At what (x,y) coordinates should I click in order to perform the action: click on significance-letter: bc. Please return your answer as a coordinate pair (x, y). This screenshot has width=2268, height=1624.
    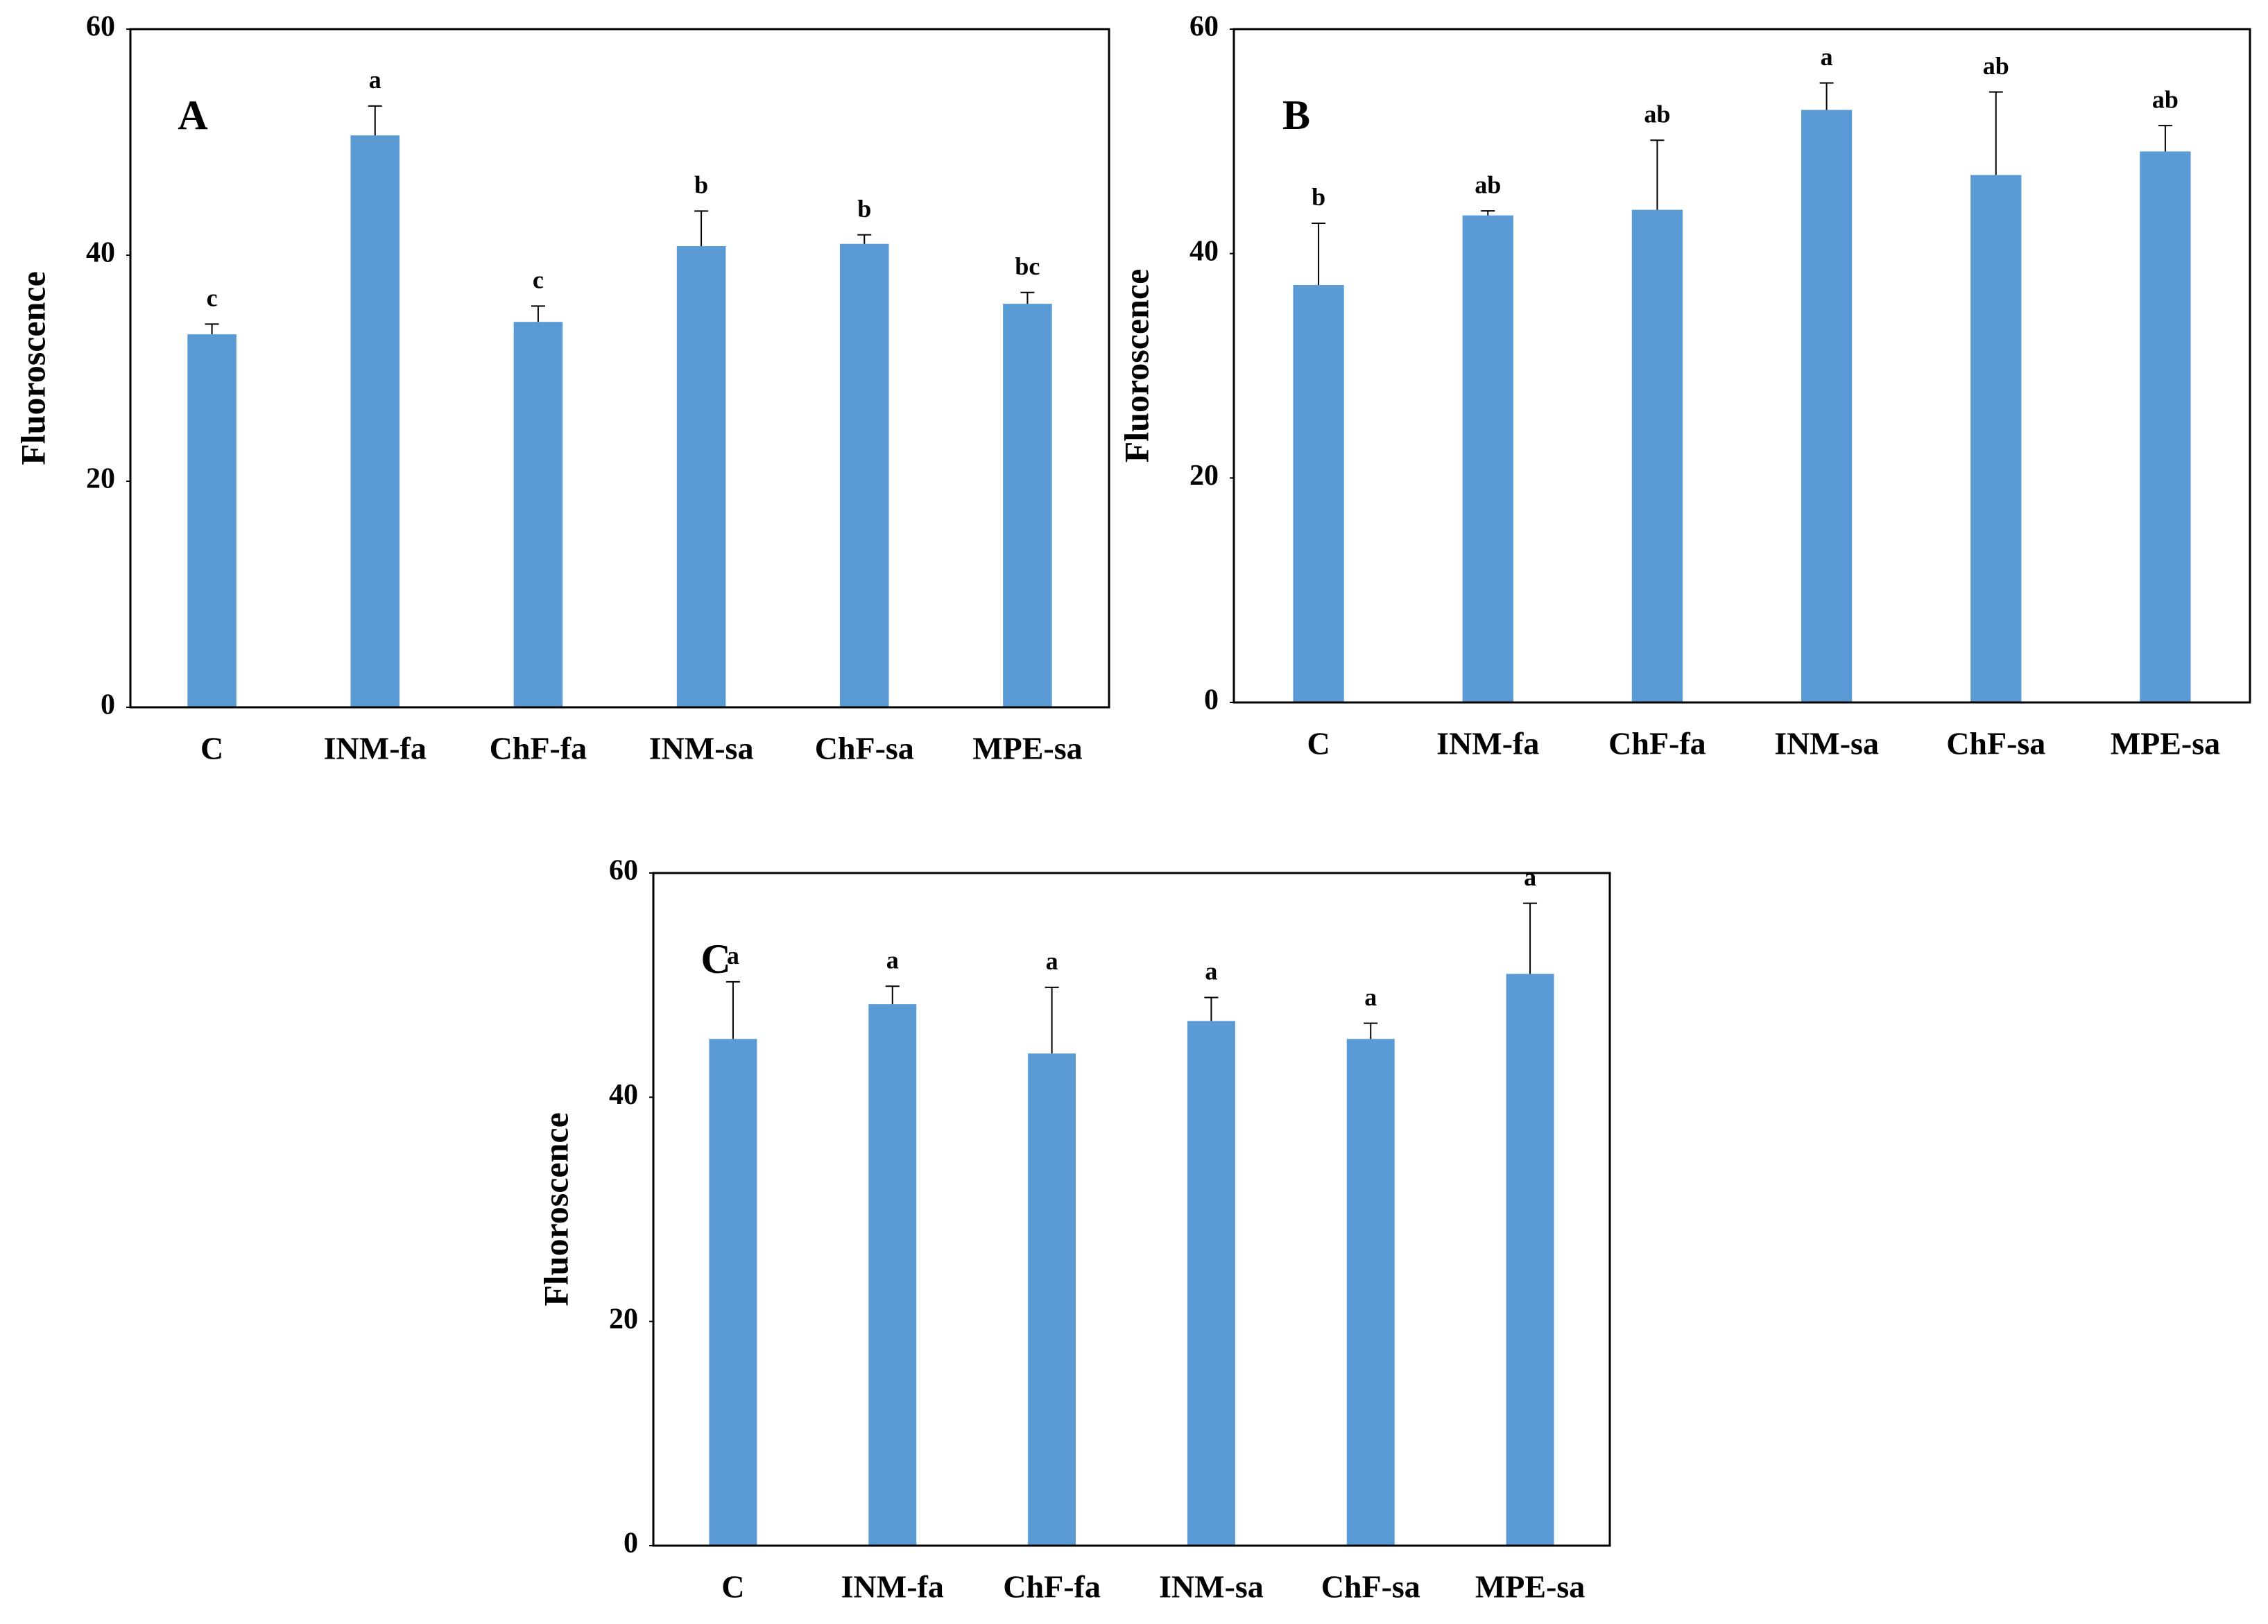
    Looking at the image, I should click on (1027, 266).